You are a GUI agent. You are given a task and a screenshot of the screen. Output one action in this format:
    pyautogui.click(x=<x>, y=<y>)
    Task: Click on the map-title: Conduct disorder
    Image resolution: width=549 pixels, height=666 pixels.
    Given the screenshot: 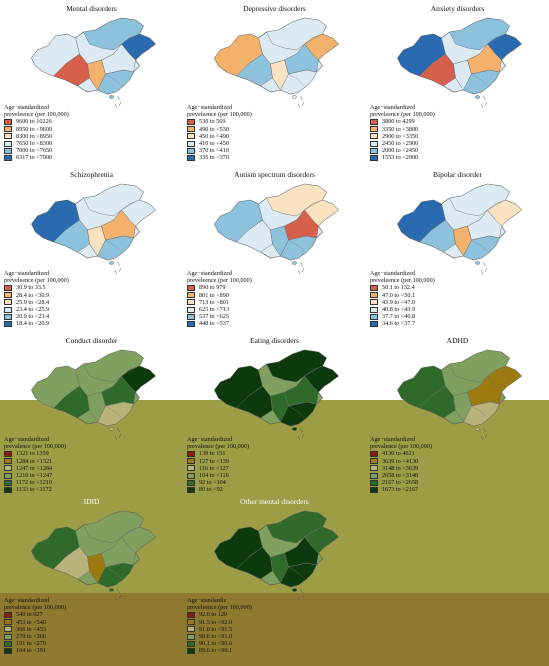 What is the action you would take?
    pyautogui.click(x=91, y=340)
    